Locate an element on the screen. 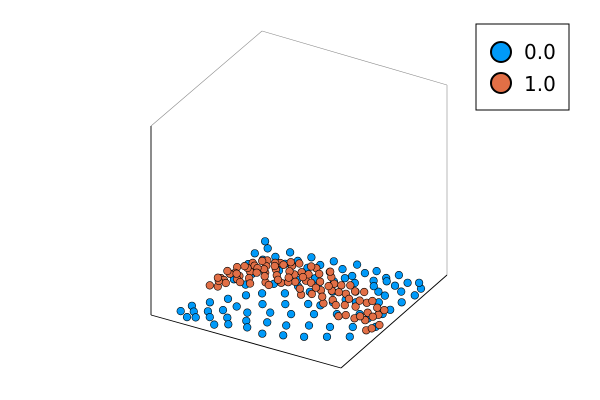 The height and width of the screenshot is (400, 600). box-edge-back-top-right is located at coordinates (354, 58).